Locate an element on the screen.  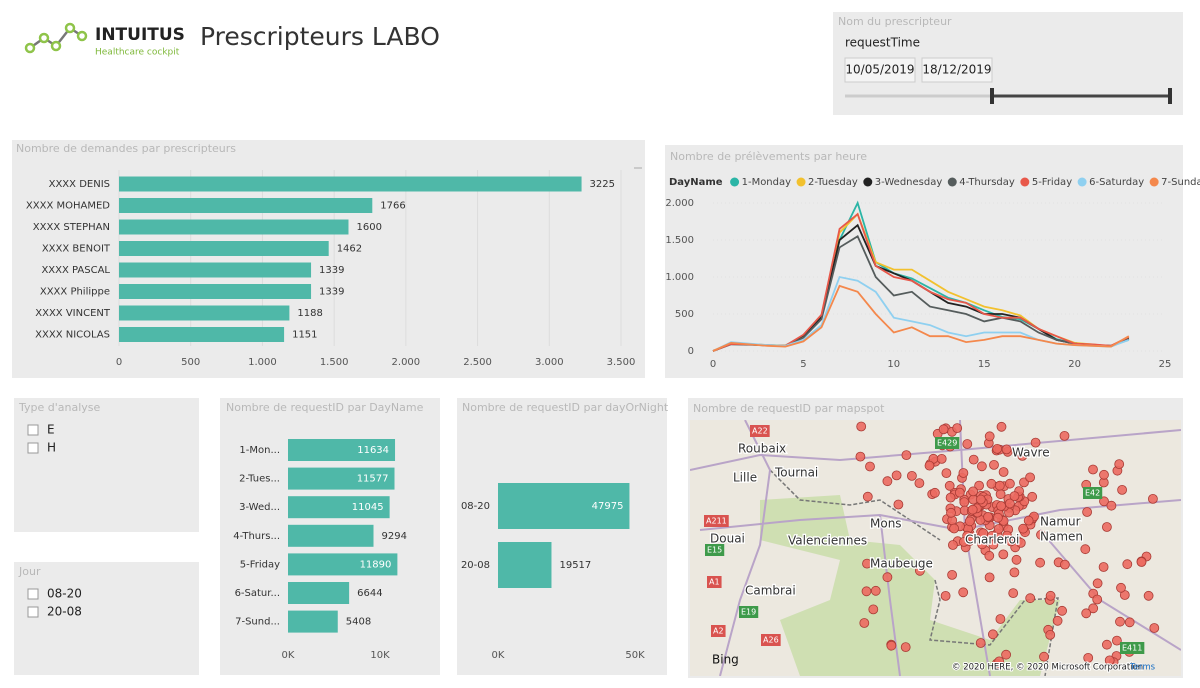
legend-label: 6-Saturday is located at coordinates (1116, 182).